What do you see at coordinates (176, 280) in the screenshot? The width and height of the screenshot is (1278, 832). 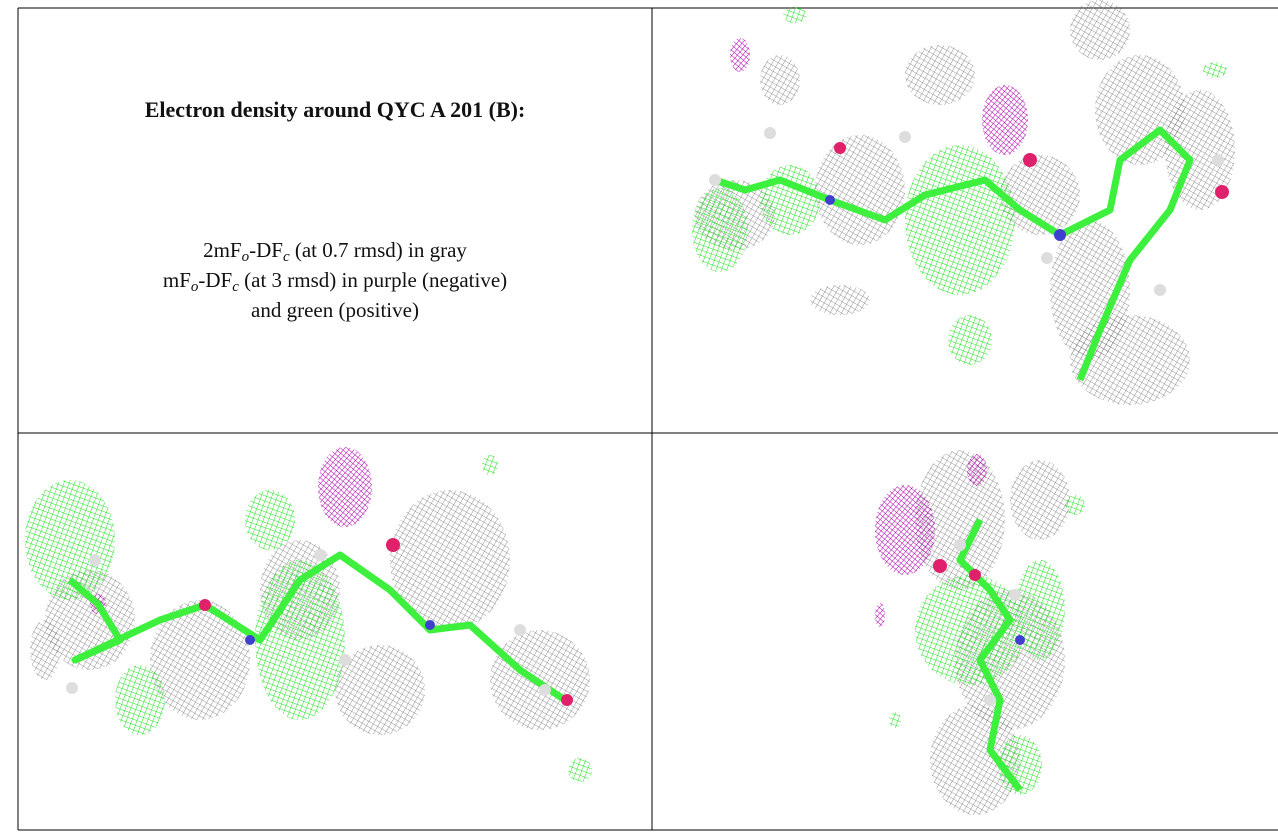 I see `text-part: mF` at bounding box center [176, 280].